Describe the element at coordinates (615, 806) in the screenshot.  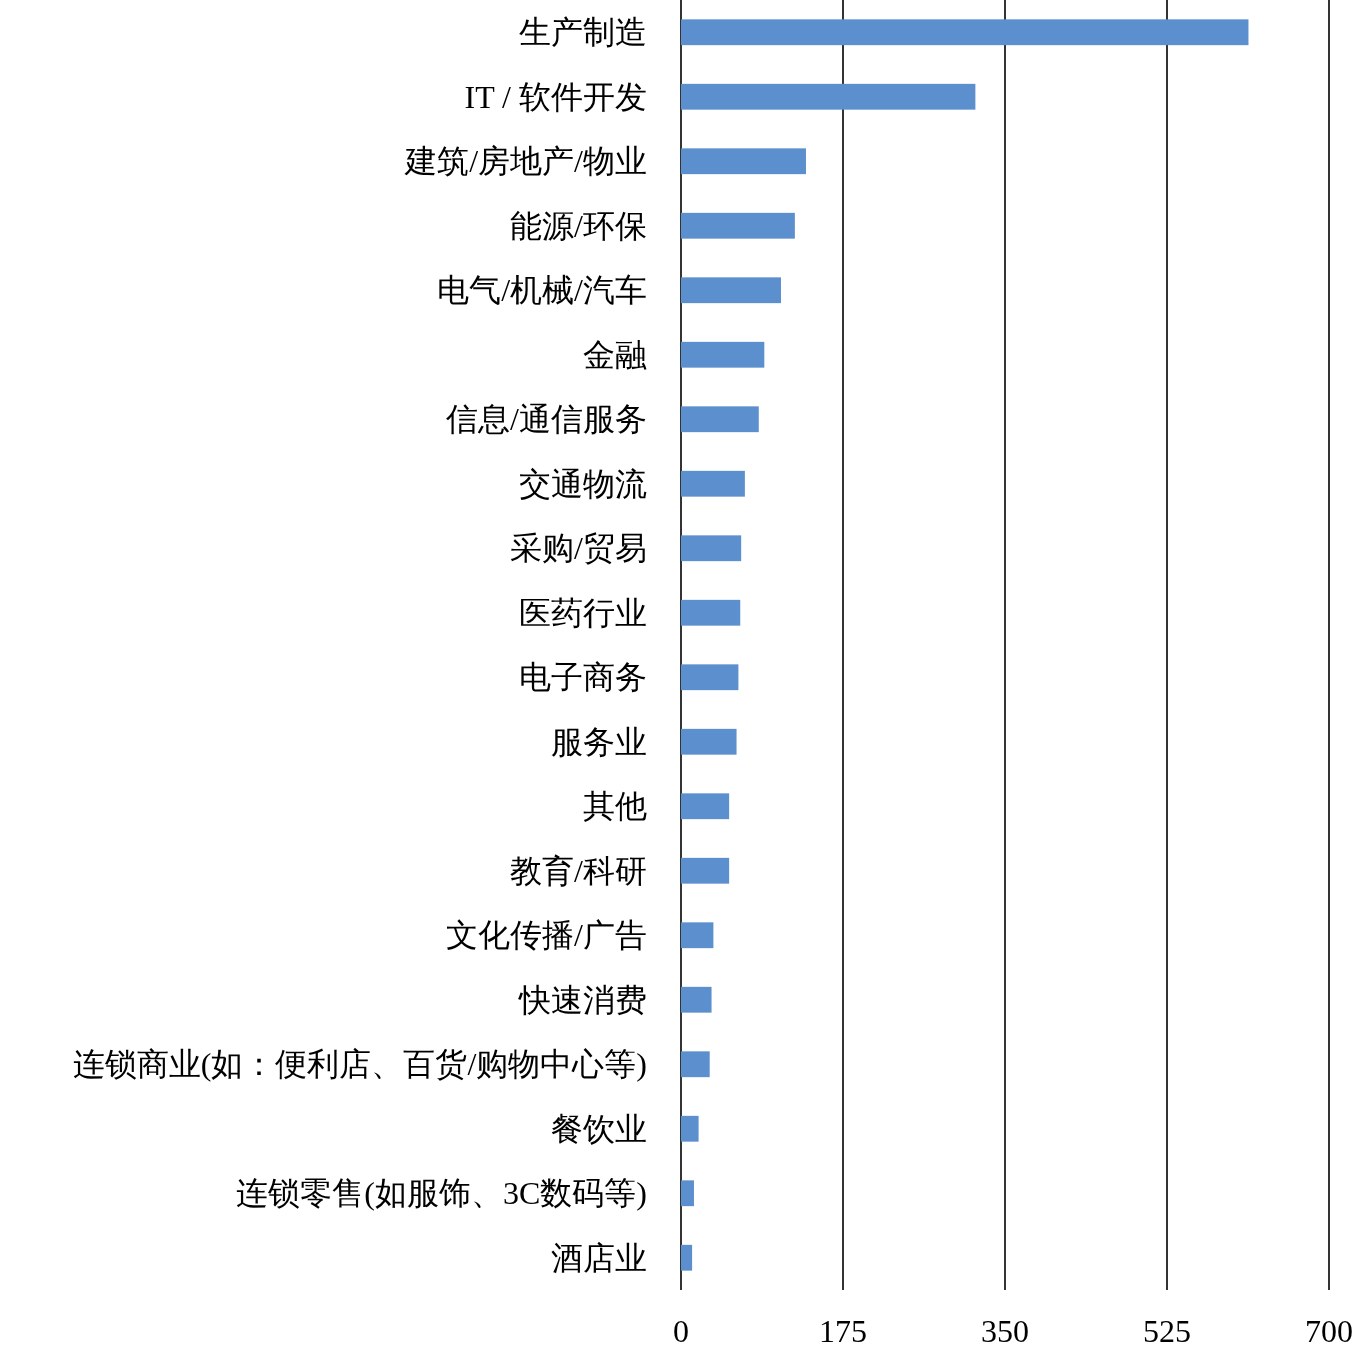
I see `y-tick-label: 其他` at that location.